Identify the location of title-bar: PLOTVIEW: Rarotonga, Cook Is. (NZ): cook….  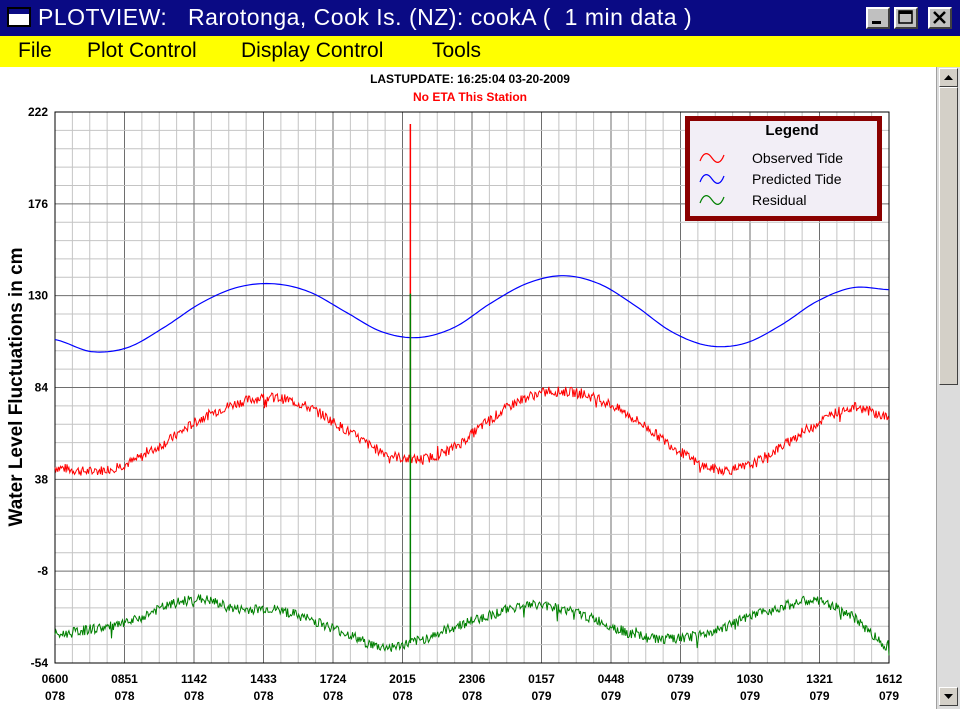
(480, 18).